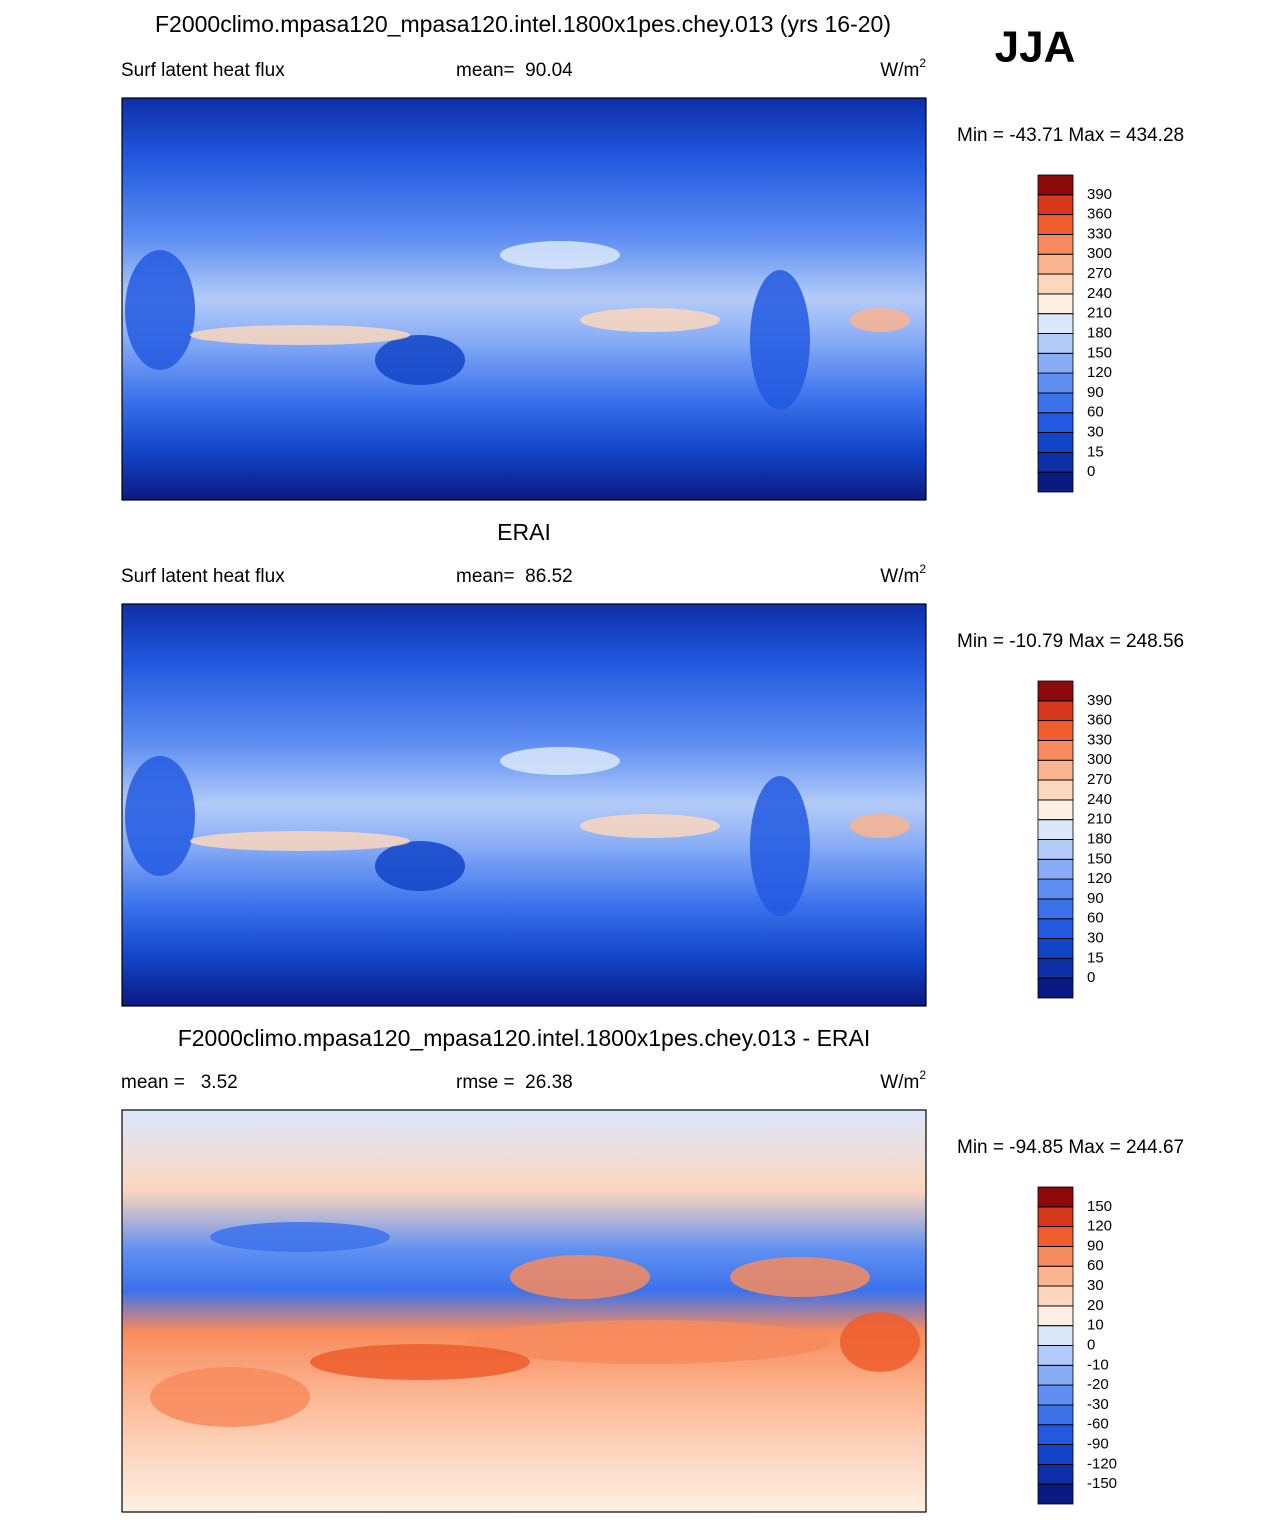 This screenshot has height=1524, width=1285. I want to click on season-label: JJA, so click(1035, 47).